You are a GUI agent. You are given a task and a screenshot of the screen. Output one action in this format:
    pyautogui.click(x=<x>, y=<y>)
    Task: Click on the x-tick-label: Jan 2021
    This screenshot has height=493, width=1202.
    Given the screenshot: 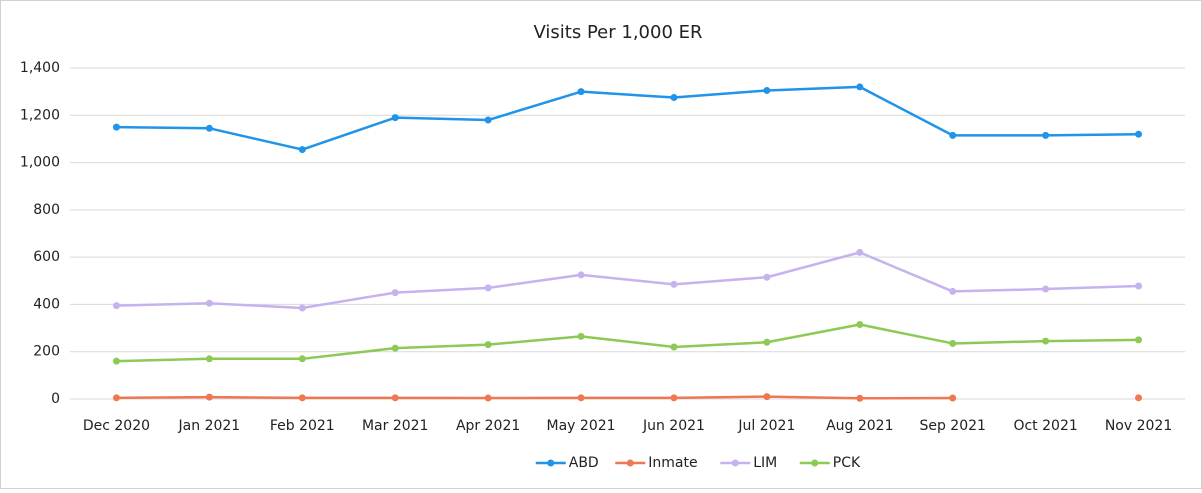 What is the action you would take?
    pyautogui.click(x=209, y=426)
    